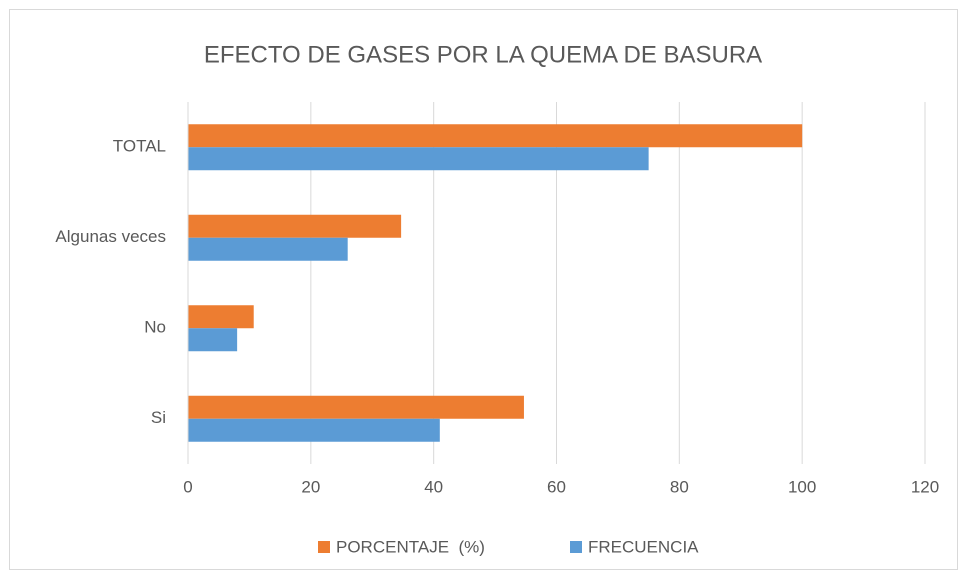 This screenshot has width=969, height=581. Describe the element at coordinates (925, 486) in the screenshot. I see `x-tick-label: 120` at that location.